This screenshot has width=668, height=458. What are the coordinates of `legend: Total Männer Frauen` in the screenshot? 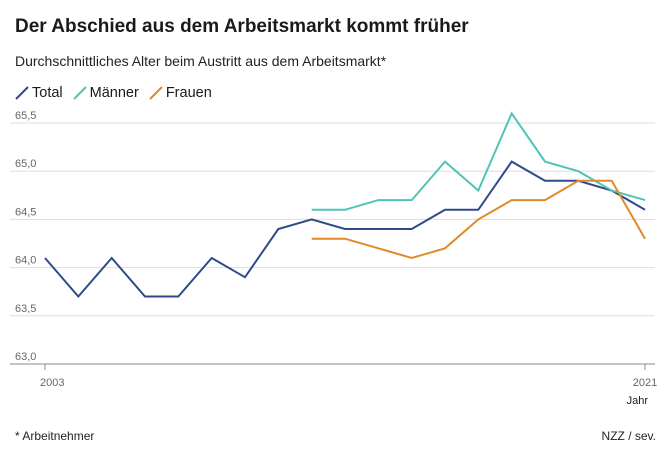 It's located at (118, 93).